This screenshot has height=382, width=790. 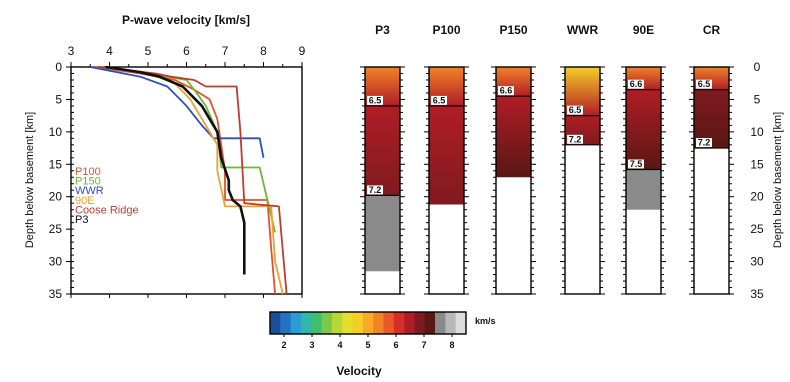 I want to click on colorbar-unit: km/s, so click(x=485, y=321).